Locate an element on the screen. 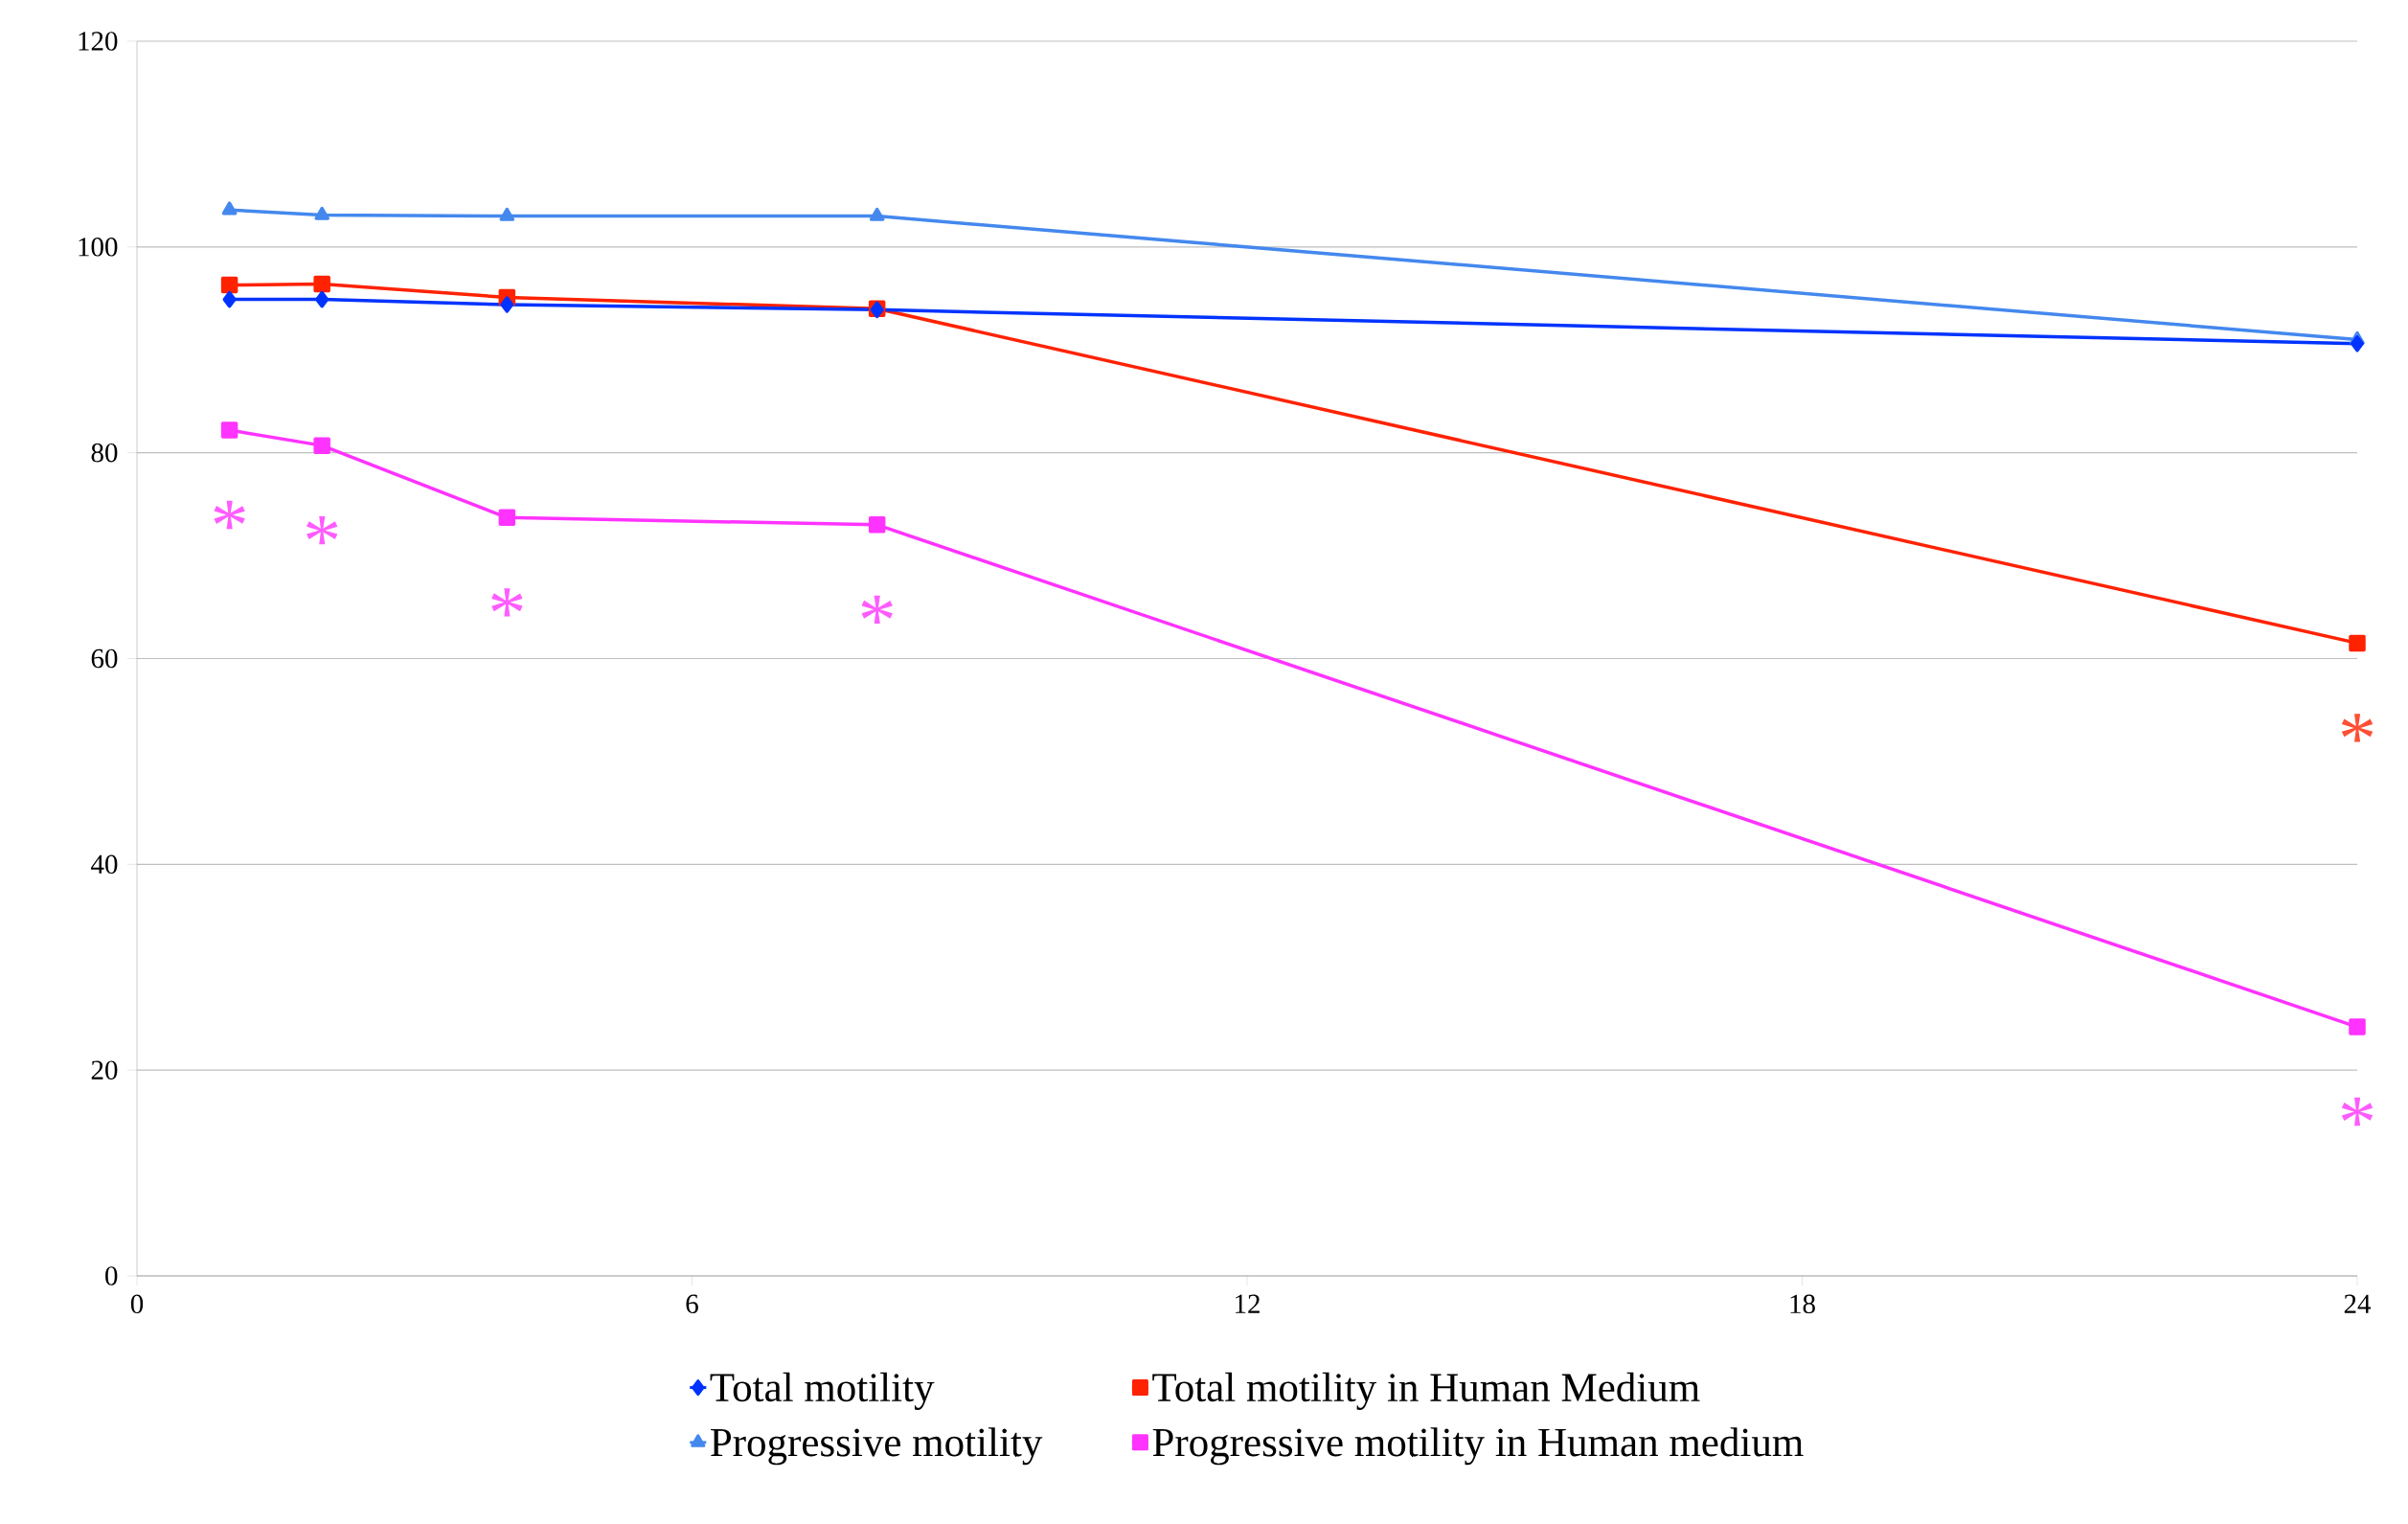  x-tick-label: 12 is located at coordinates (1248, 1303).